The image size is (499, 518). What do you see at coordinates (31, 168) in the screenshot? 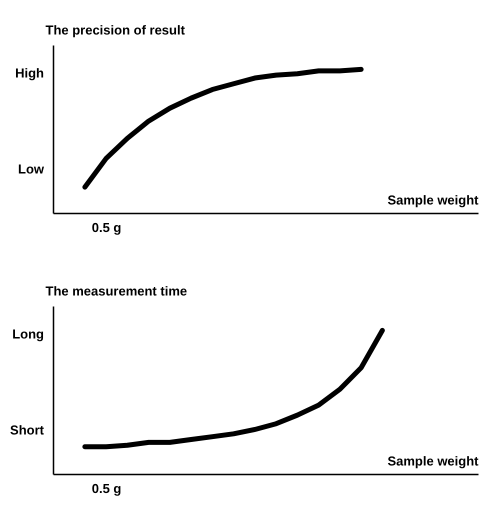
I see `text: Low` at bounding box center [31, 168].